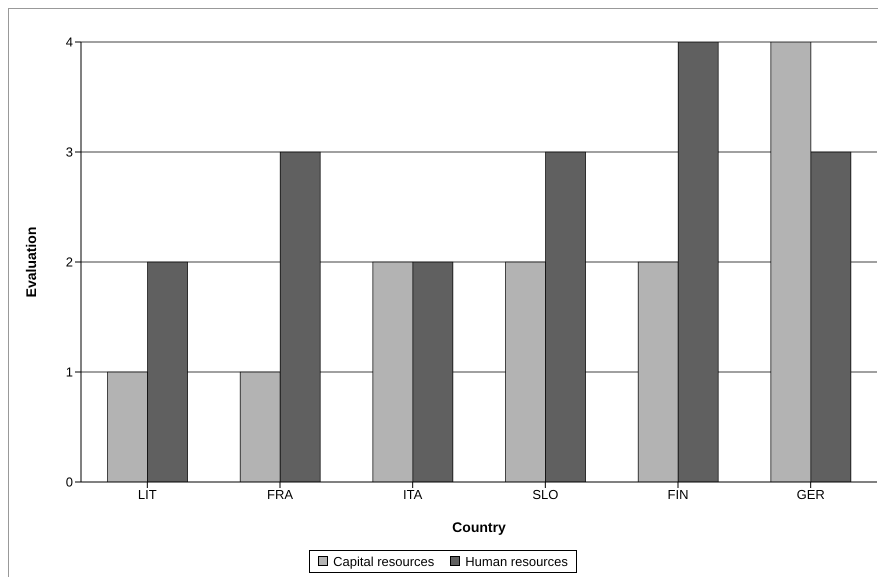 The width and height of the screenshot is (885, 577). What do you see at coordinates (30, 262) in the screenshot?
I see `y-axis-title: Evaluation` at bounding box center [30, 262].